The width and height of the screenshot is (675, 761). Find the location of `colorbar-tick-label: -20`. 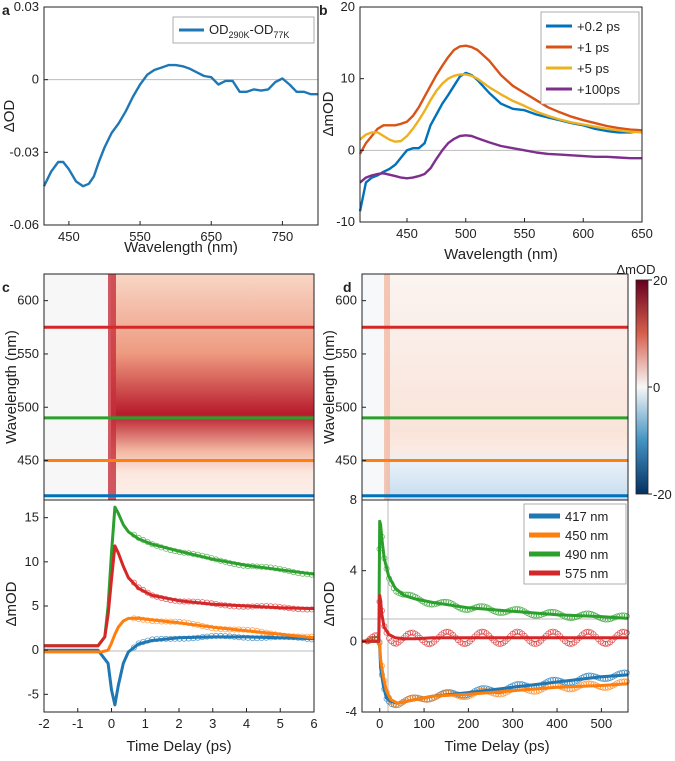

colorbar-tick-label: -20 is located at coordinates (662, 494).